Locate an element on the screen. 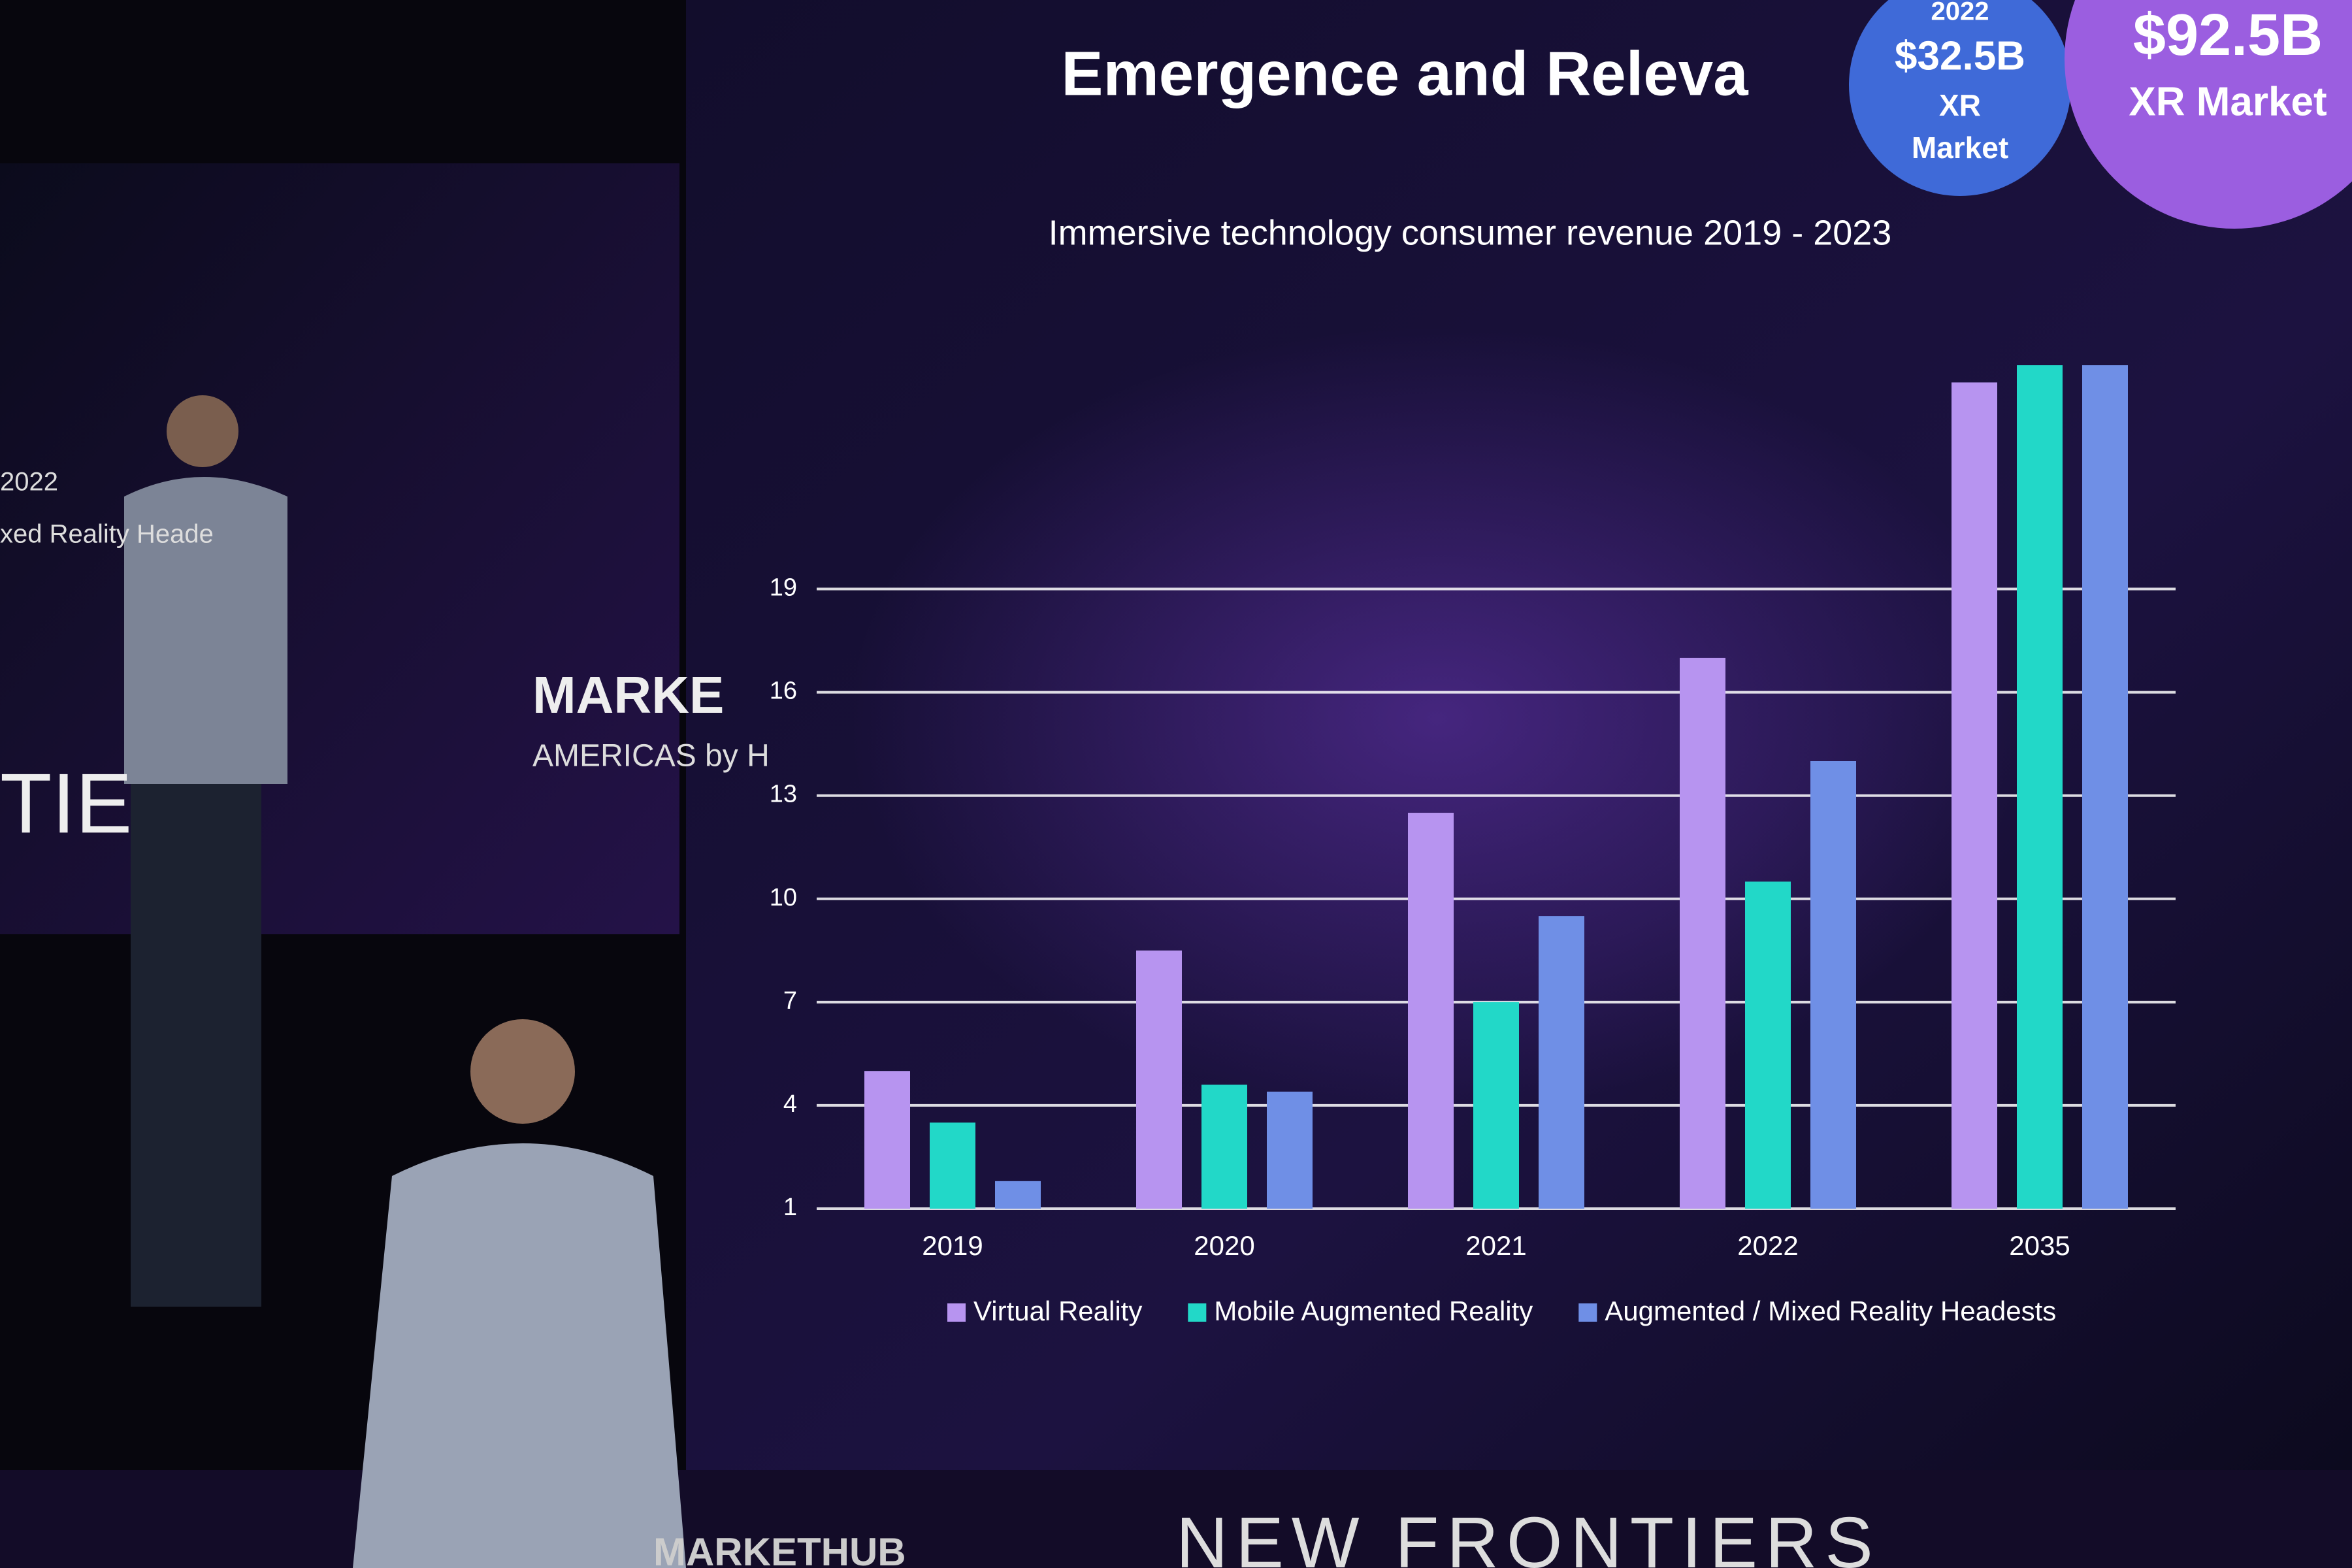  y-tick-label: 10 is located at coordinates (783, 897).